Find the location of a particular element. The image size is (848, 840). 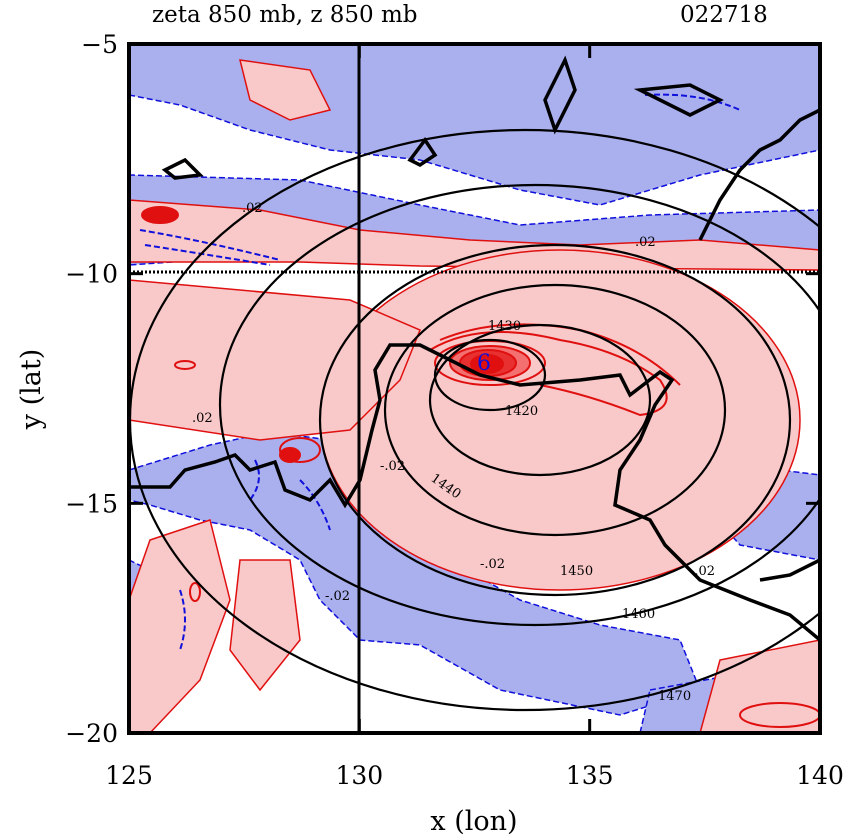

label-1450: 1450 is located at coordinates (576, 571).